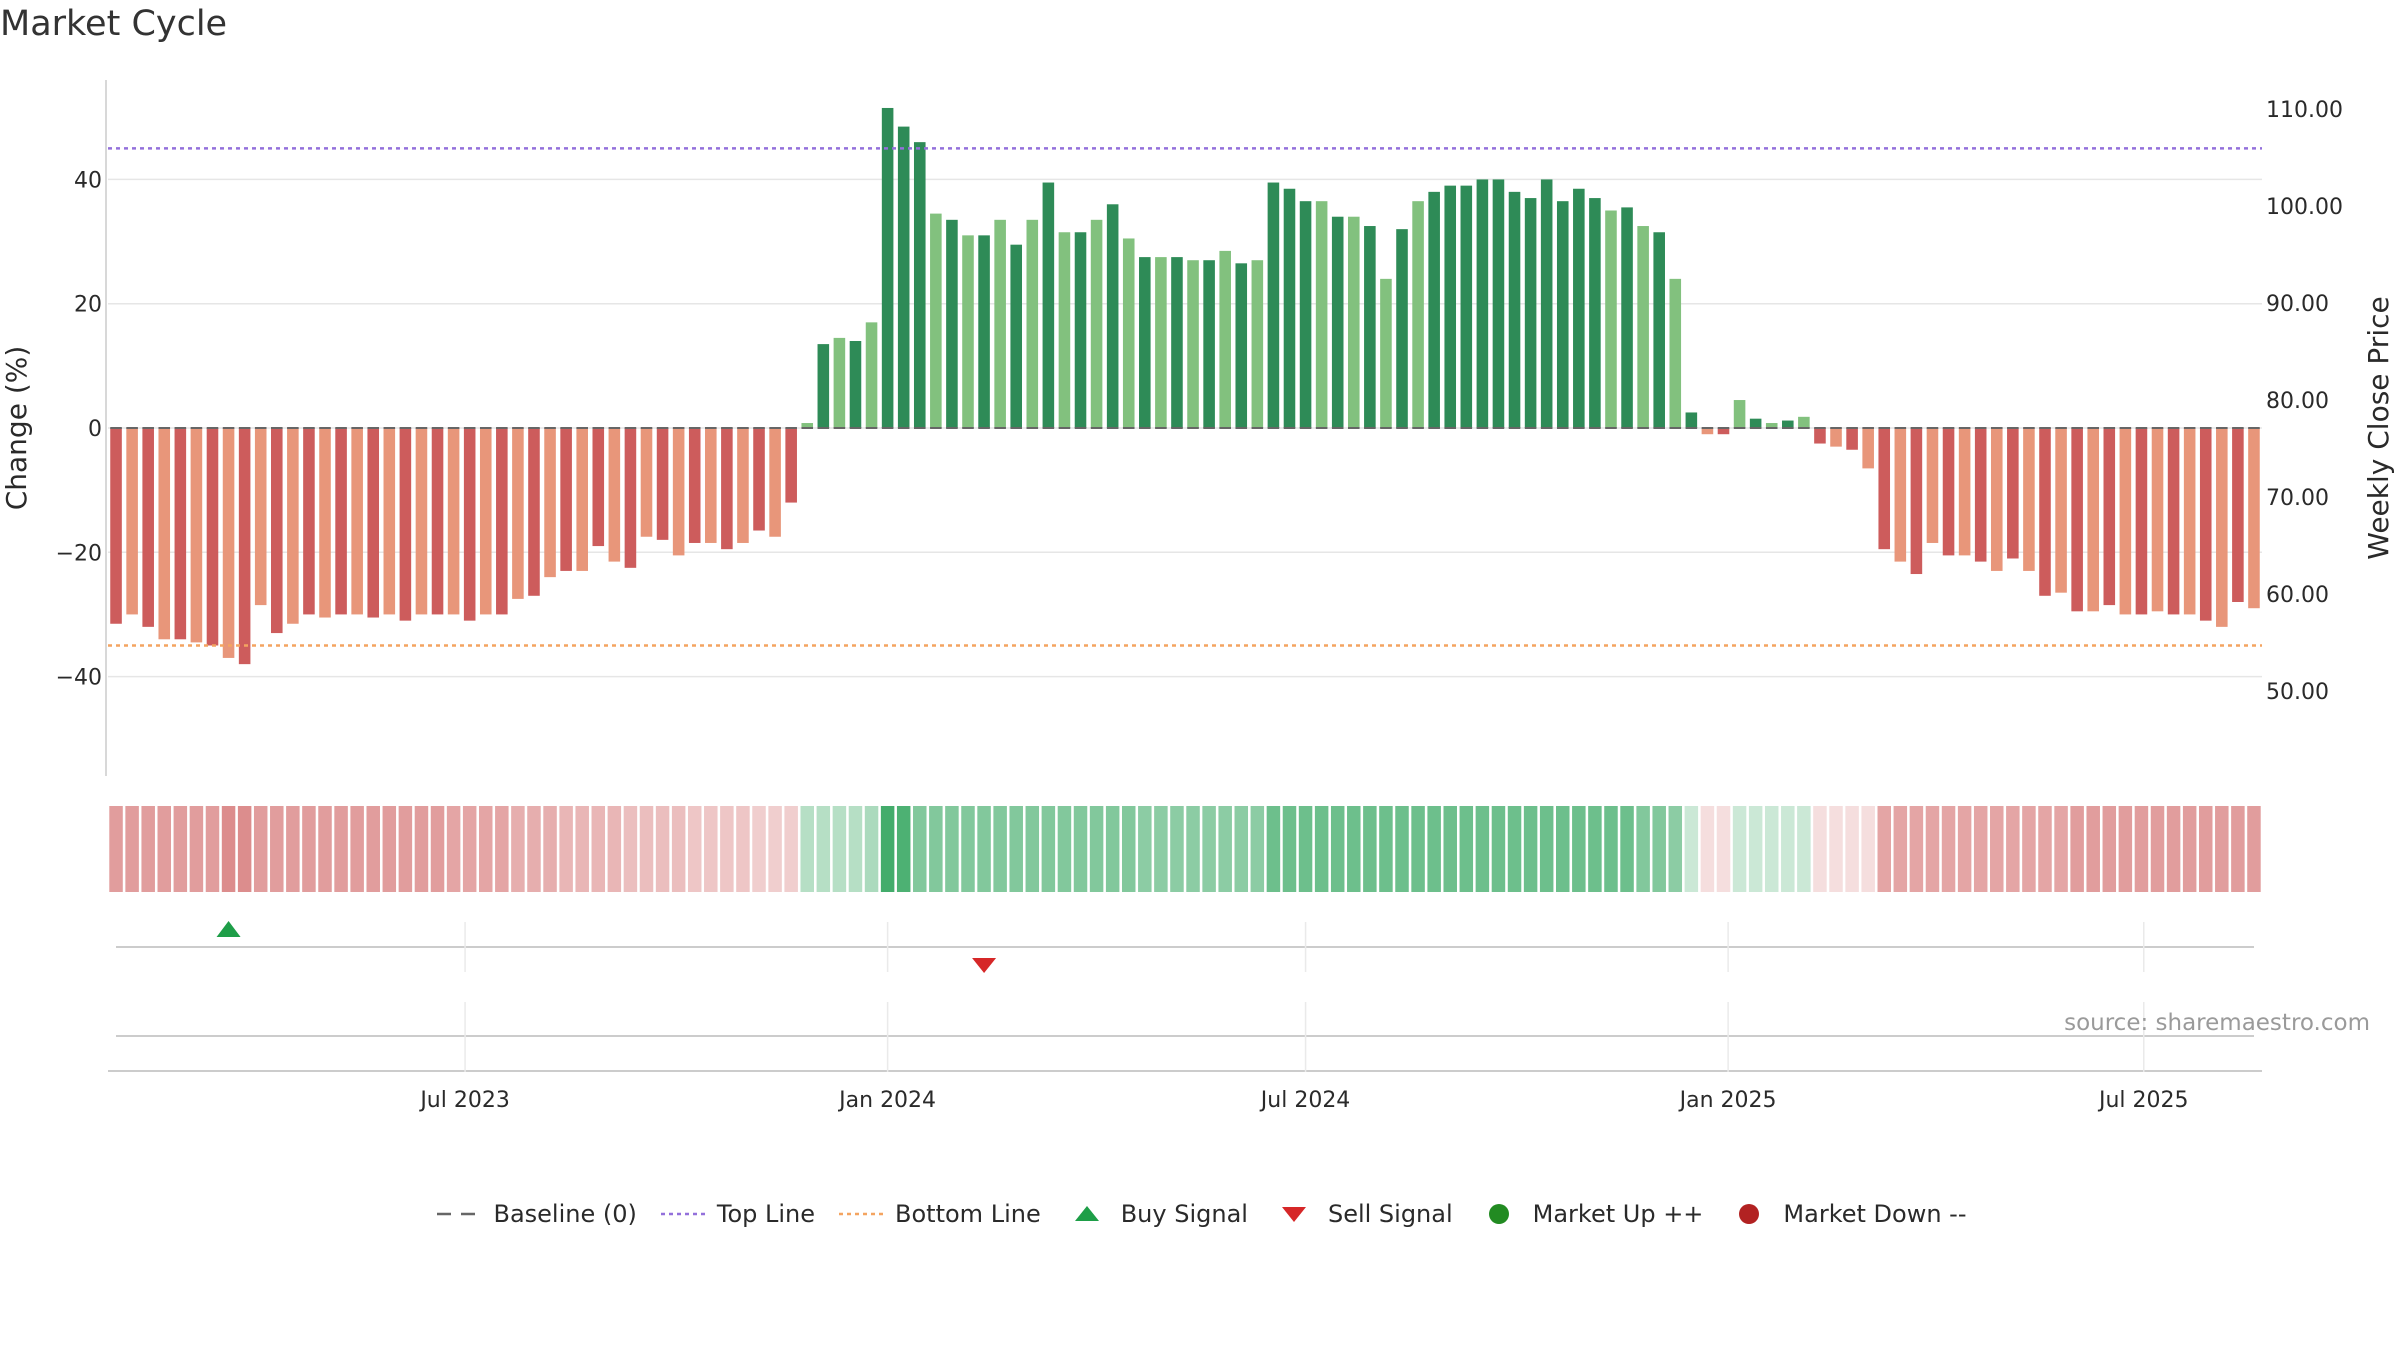 The image size is (2400, 1350). I want to click on legend-item: Sell Signal, so click(1360, 1214).